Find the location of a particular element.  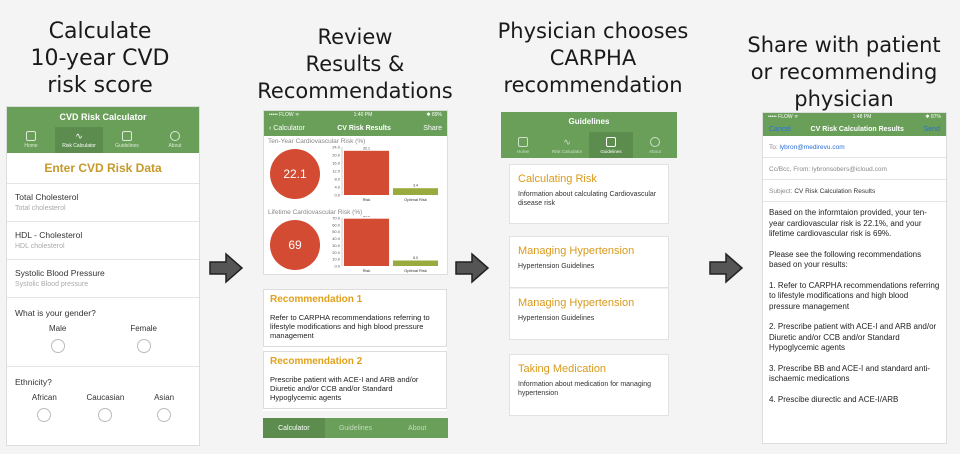

gender-option-female: Female is located at coordinates (143, 338).